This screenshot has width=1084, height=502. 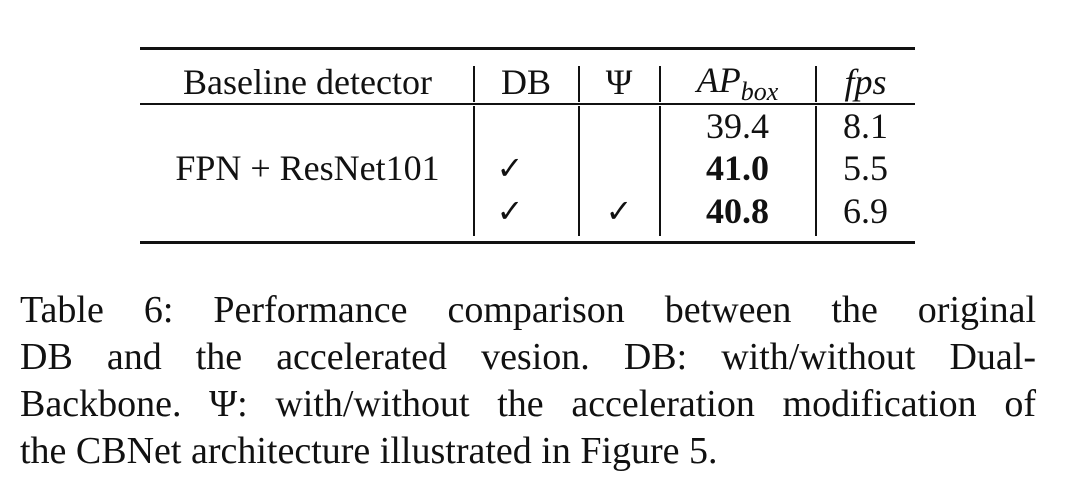 What do you see at coordinates (759, 91) in the screenshot?
I see `header-ap-subscript: box` at bounding box center [759, 91].